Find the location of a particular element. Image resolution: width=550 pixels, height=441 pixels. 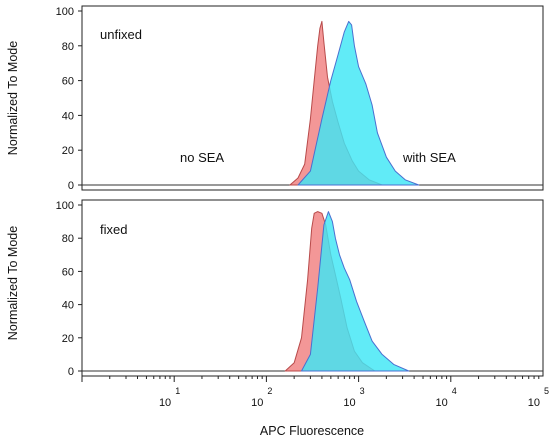

y-axis-unfixed: 0 20 40 60 80 100 is located at coordinates (69, 99).